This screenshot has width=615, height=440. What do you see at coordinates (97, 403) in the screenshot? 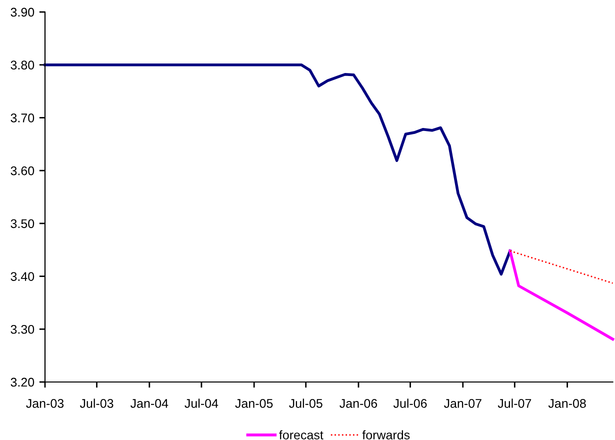
I see `x-tick-label: Jul-03` at bounding box center [97, 403].